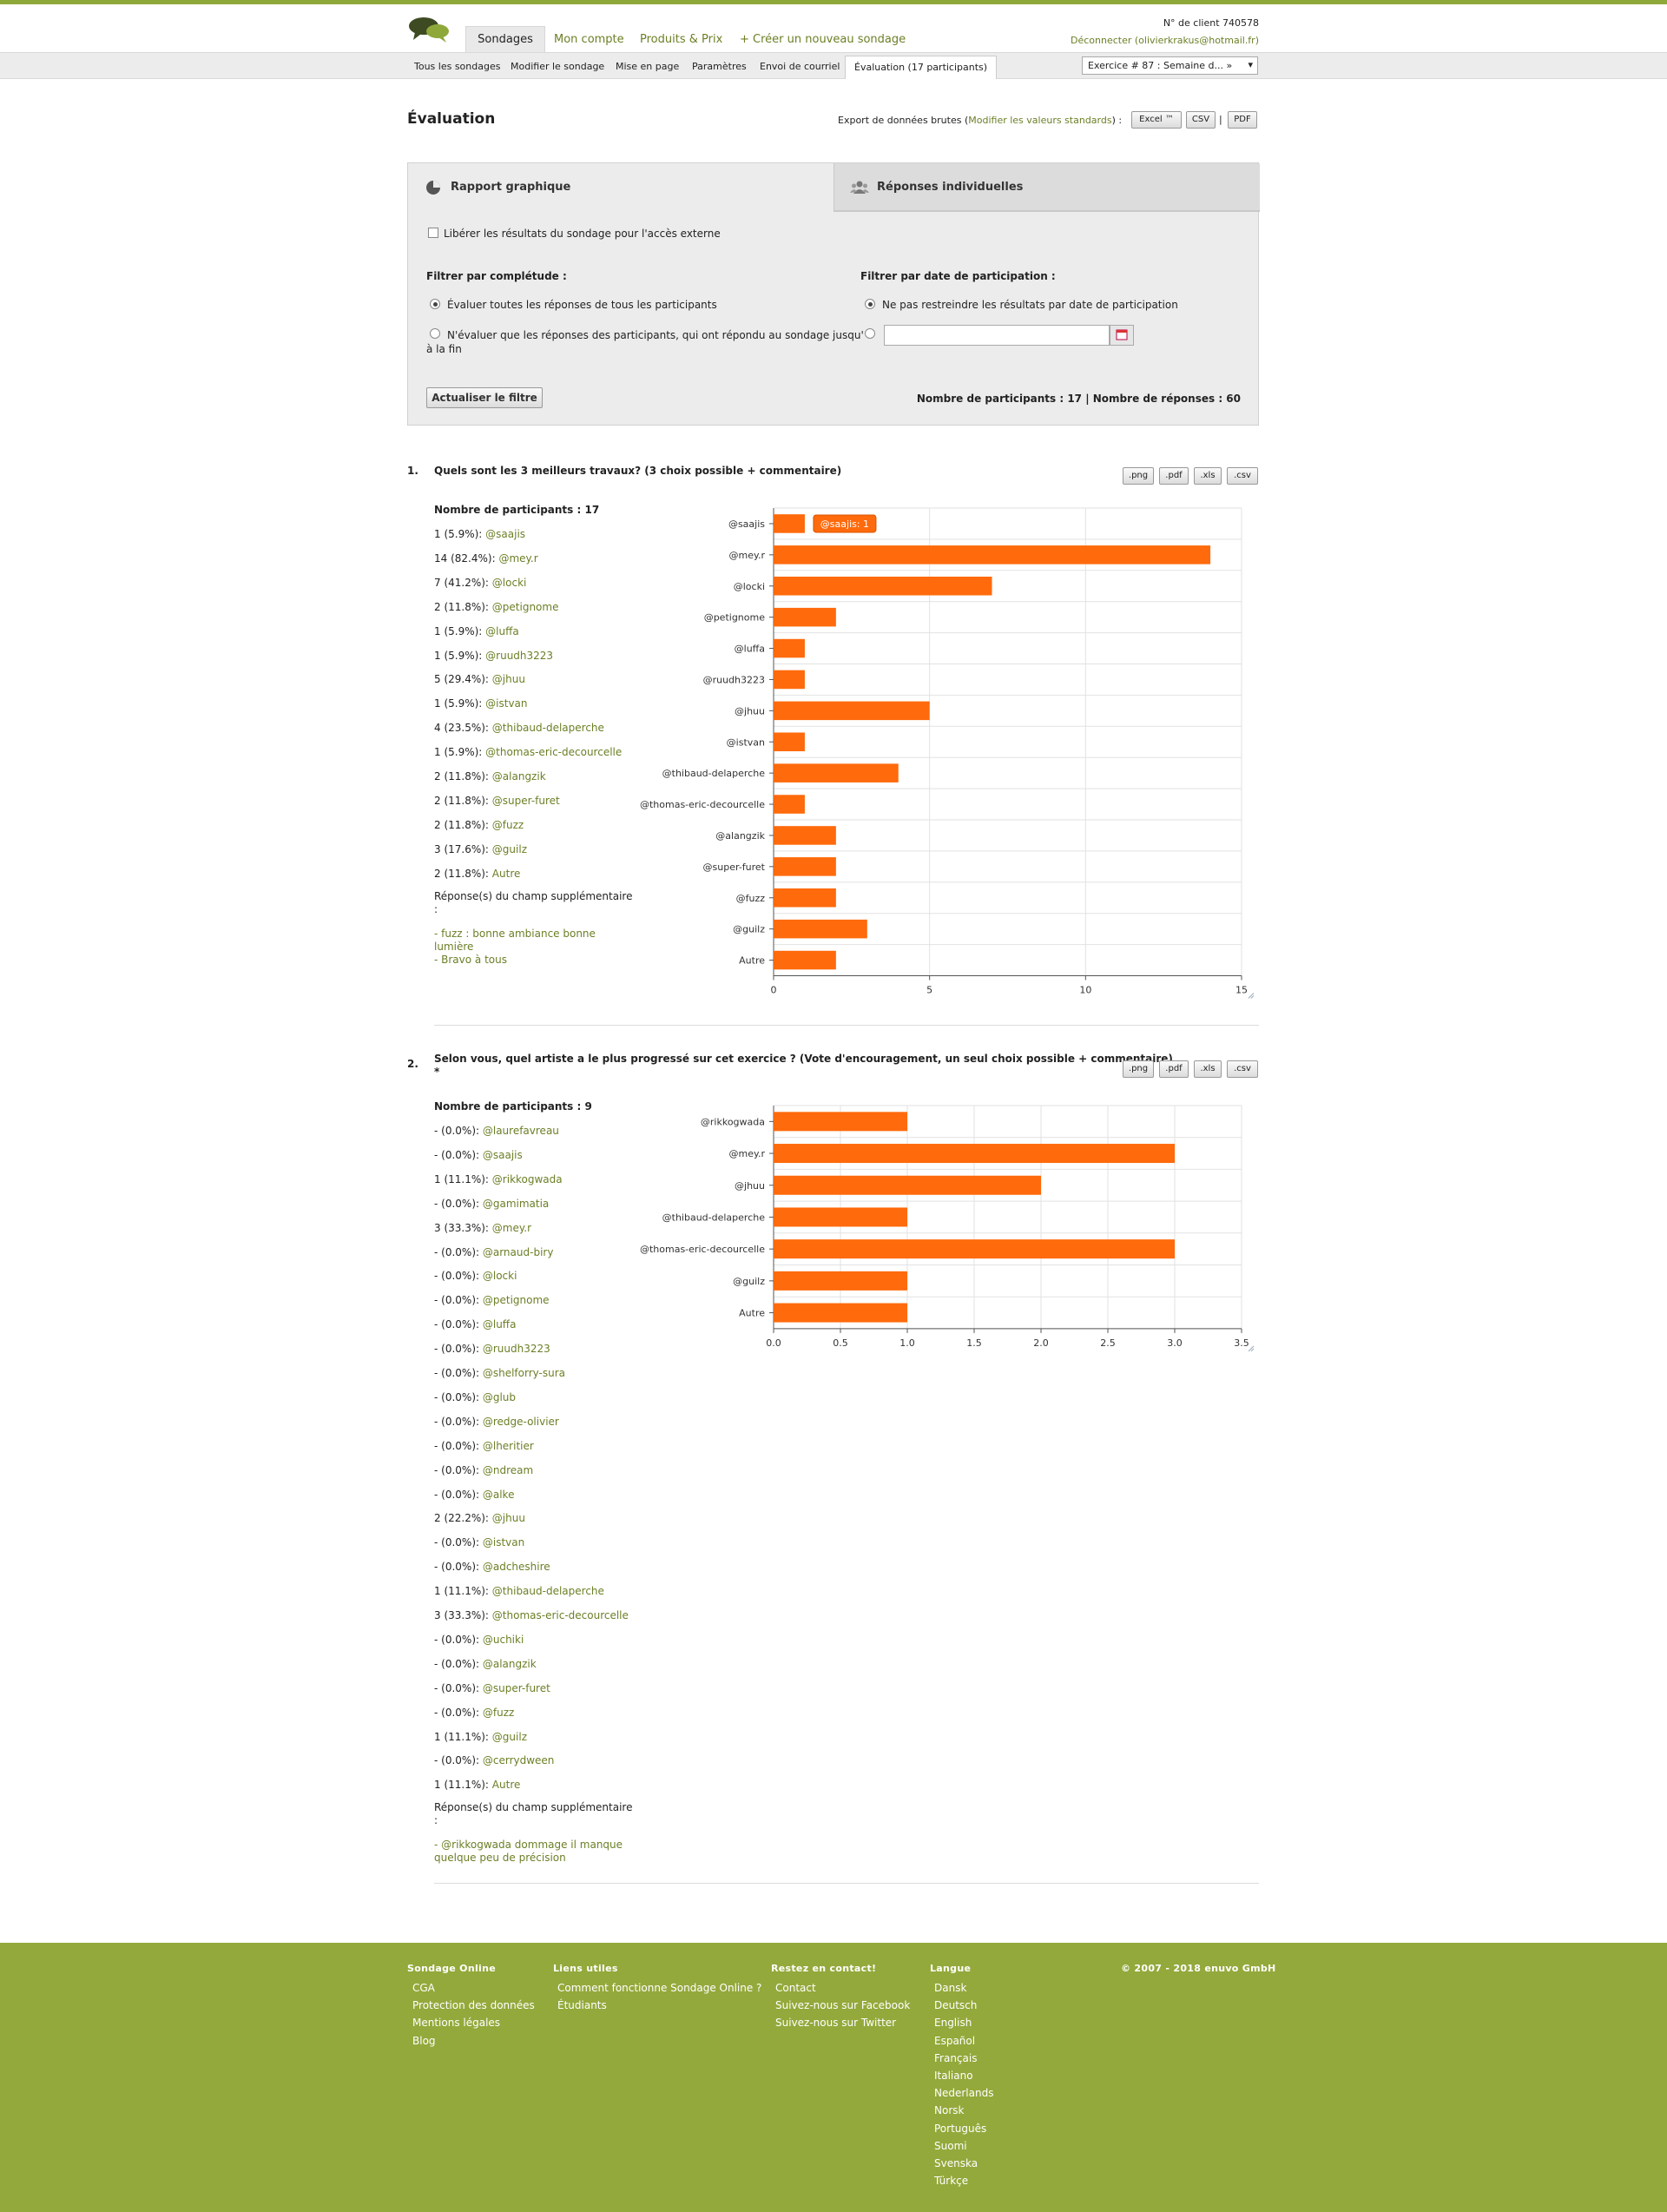  I want to click on release-results-checkbox, so click(433, 233).